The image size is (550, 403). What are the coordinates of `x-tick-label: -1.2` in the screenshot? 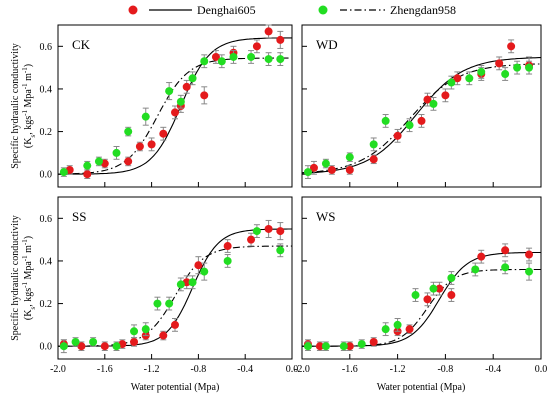 It's located at (152, 369).